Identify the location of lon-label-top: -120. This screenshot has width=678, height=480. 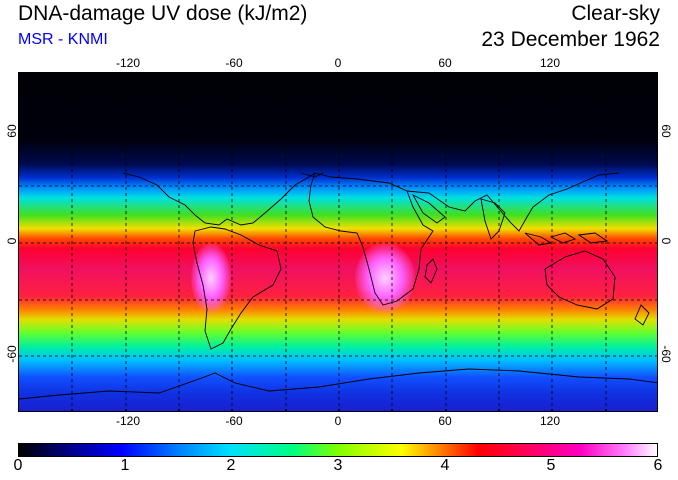
(128, 63).